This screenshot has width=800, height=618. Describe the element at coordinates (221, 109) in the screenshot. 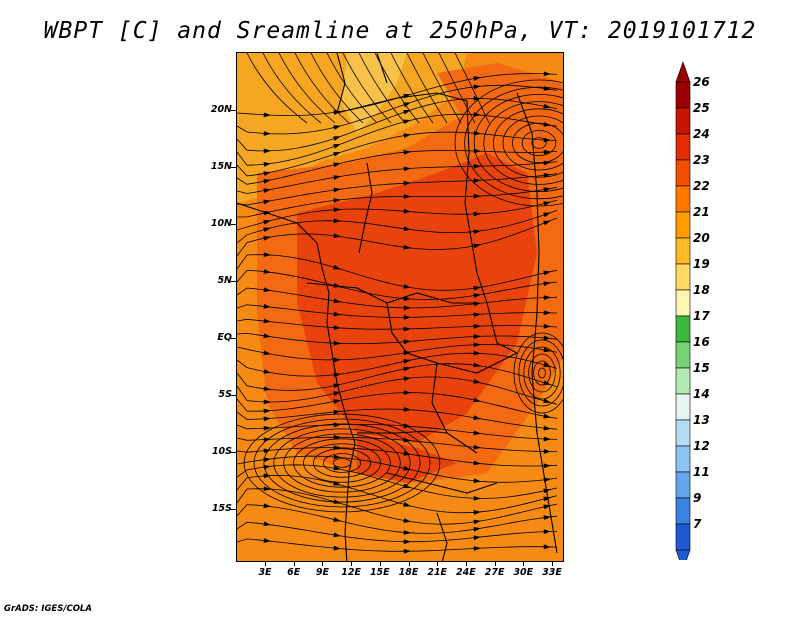

I see `lat-label: 20N` at that location.